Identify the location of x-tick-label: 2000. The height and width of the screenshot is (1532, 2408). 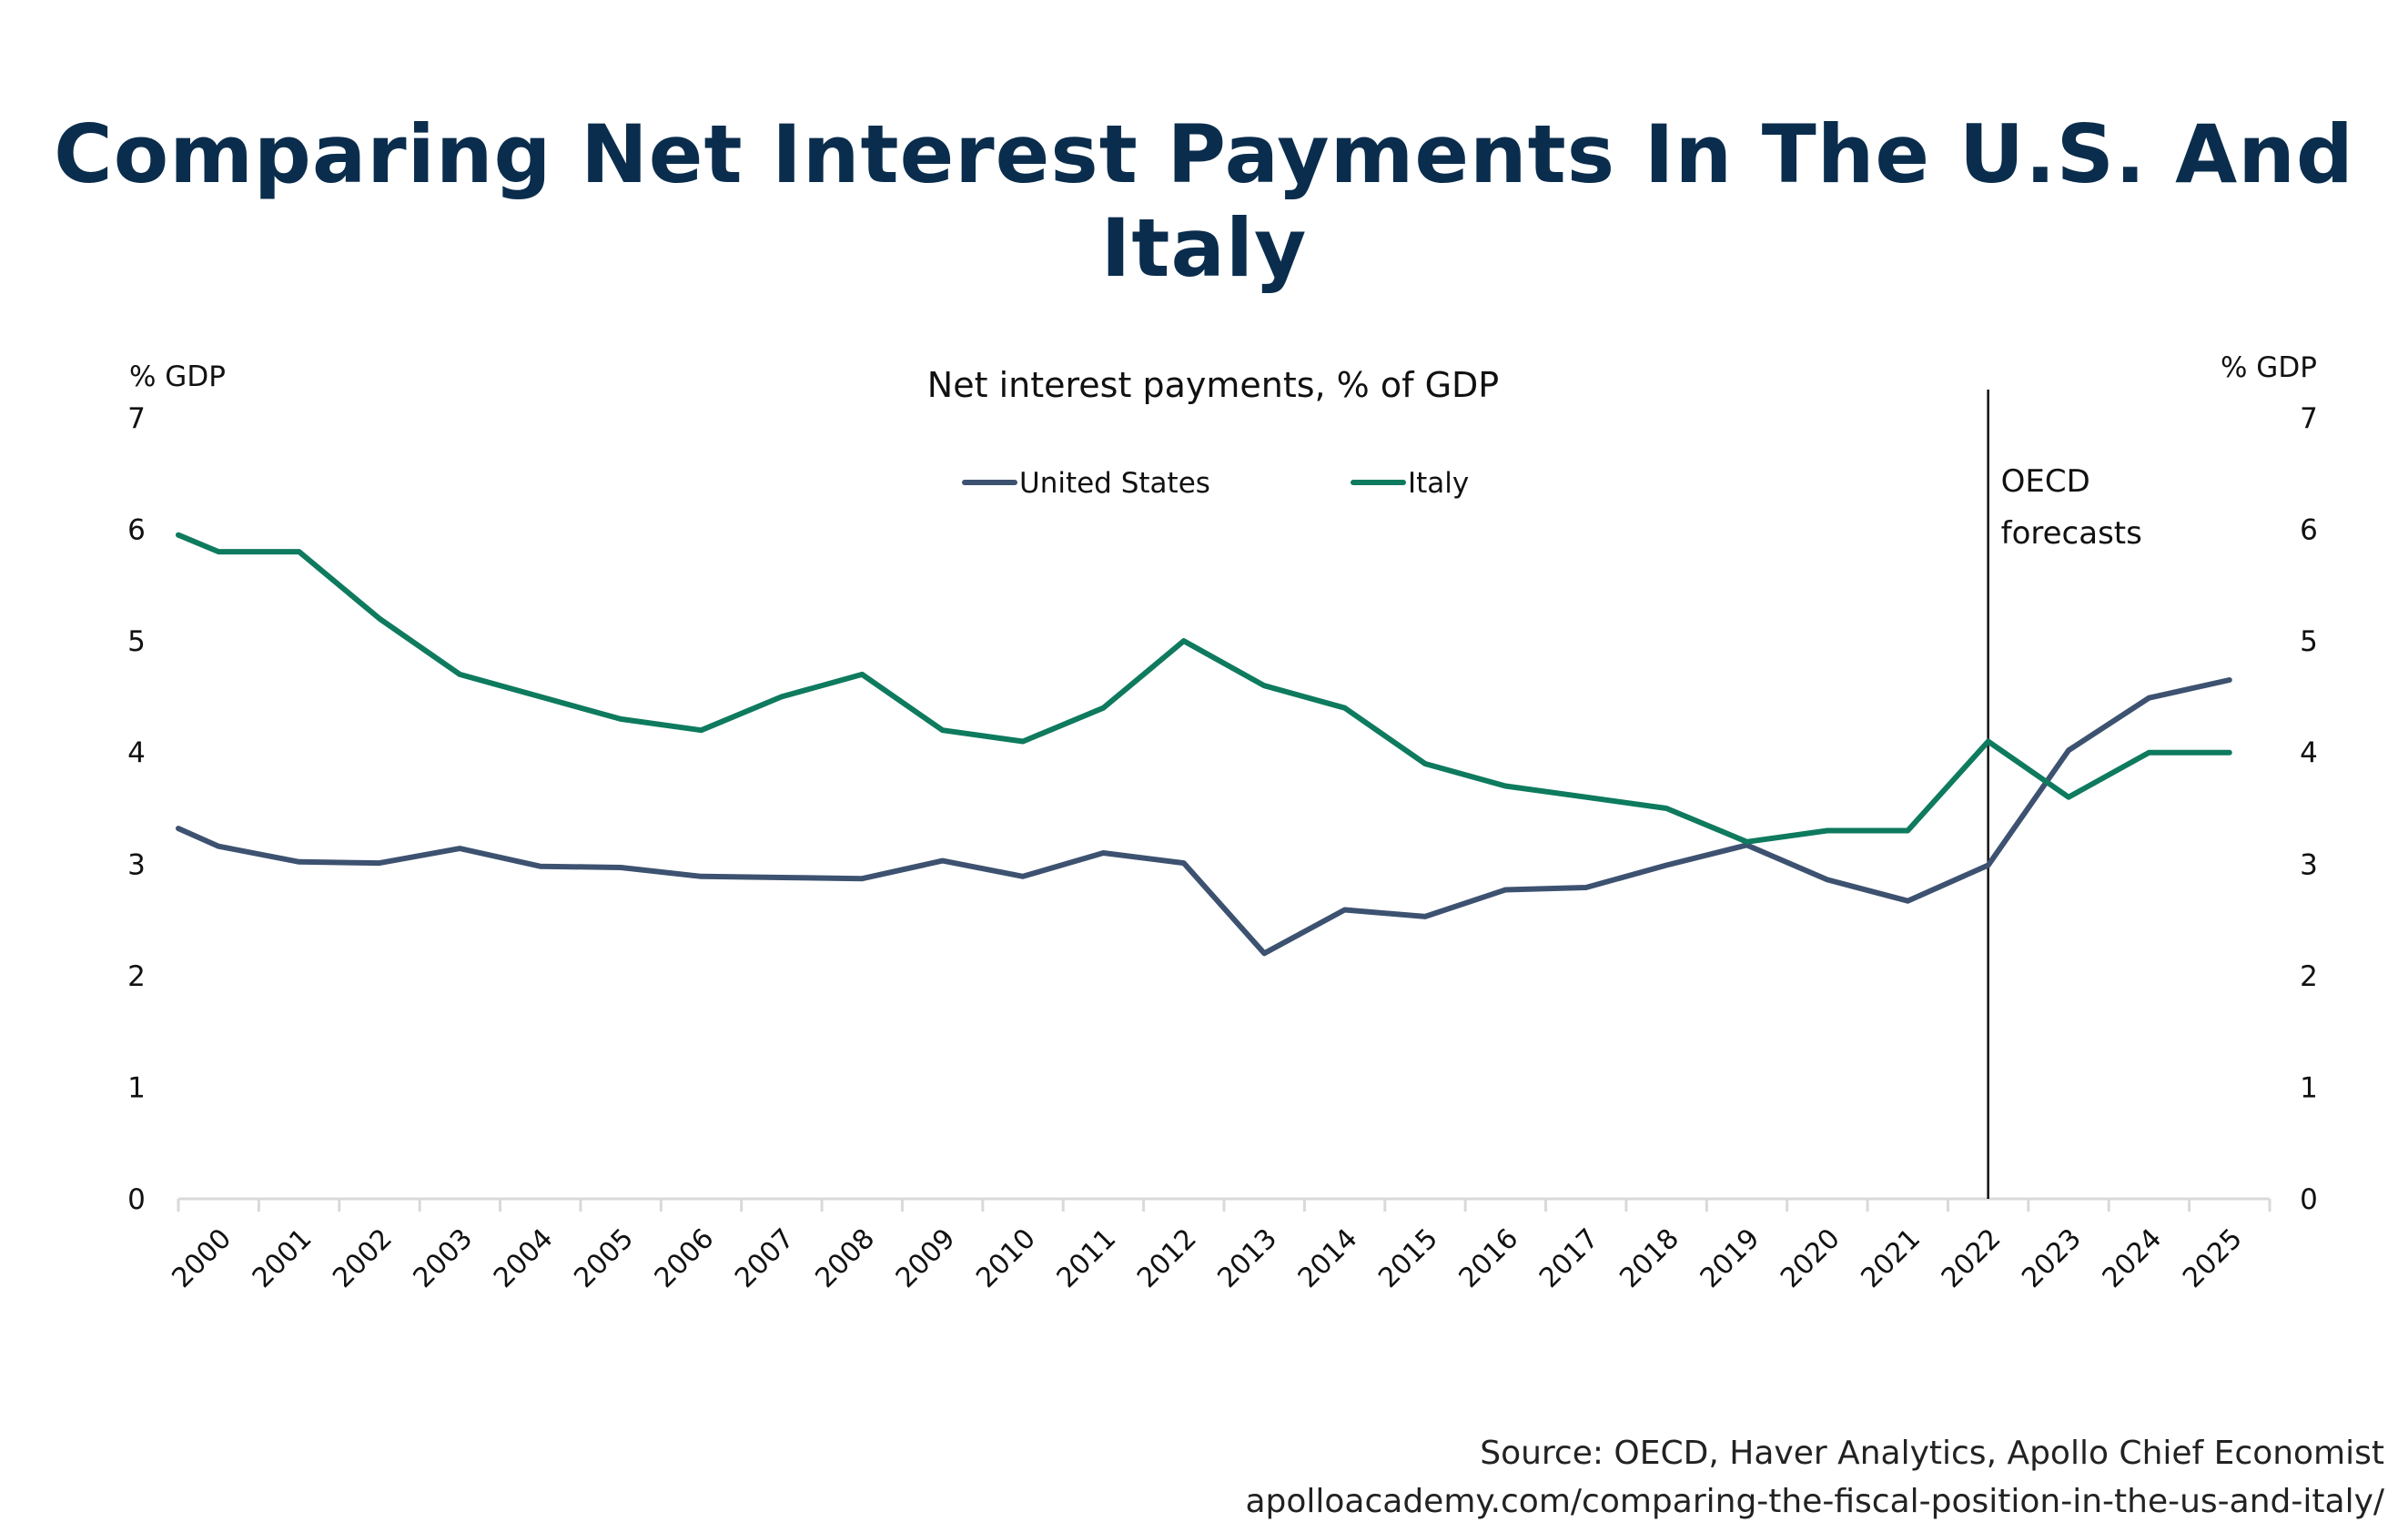
(202, 1258).